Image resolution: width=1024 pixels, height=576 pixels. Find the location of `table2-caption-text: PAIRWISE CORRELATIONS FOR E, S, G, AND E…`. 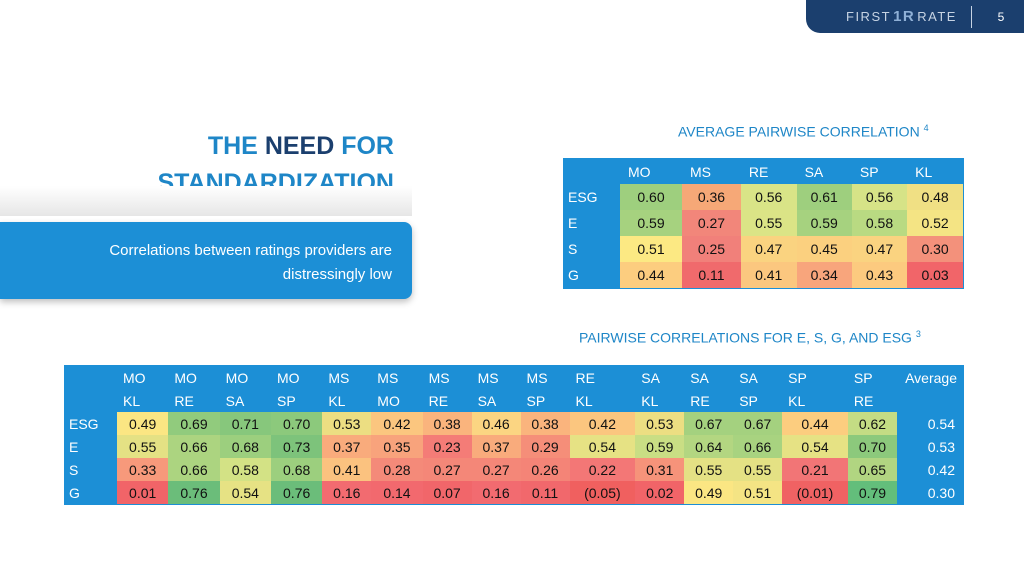

table2-caption-text: PAIRWISE CORRELATIONS FOR E, S, G, AND E… is located at coordinates (745, 337).